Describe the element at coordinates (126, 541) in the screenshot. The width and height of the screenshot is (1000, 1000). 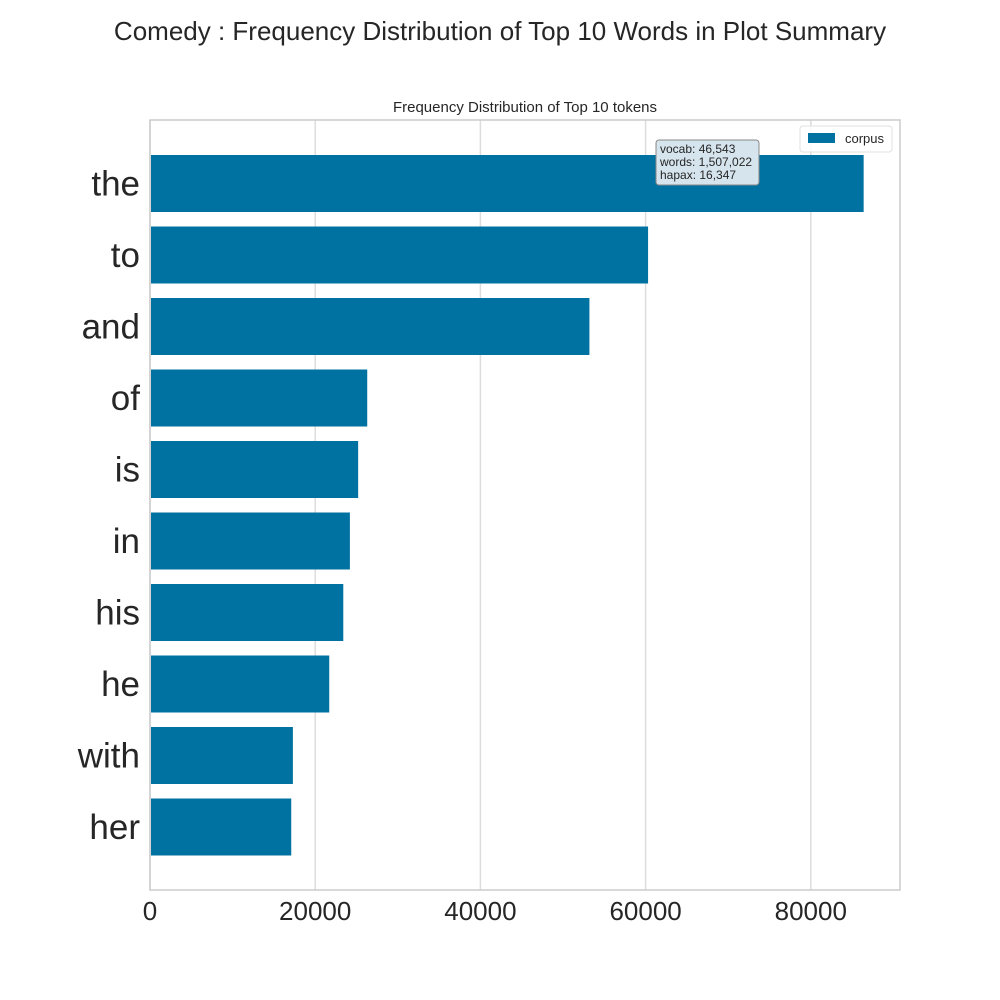
I see `y-tick-label-in: in` at that location.